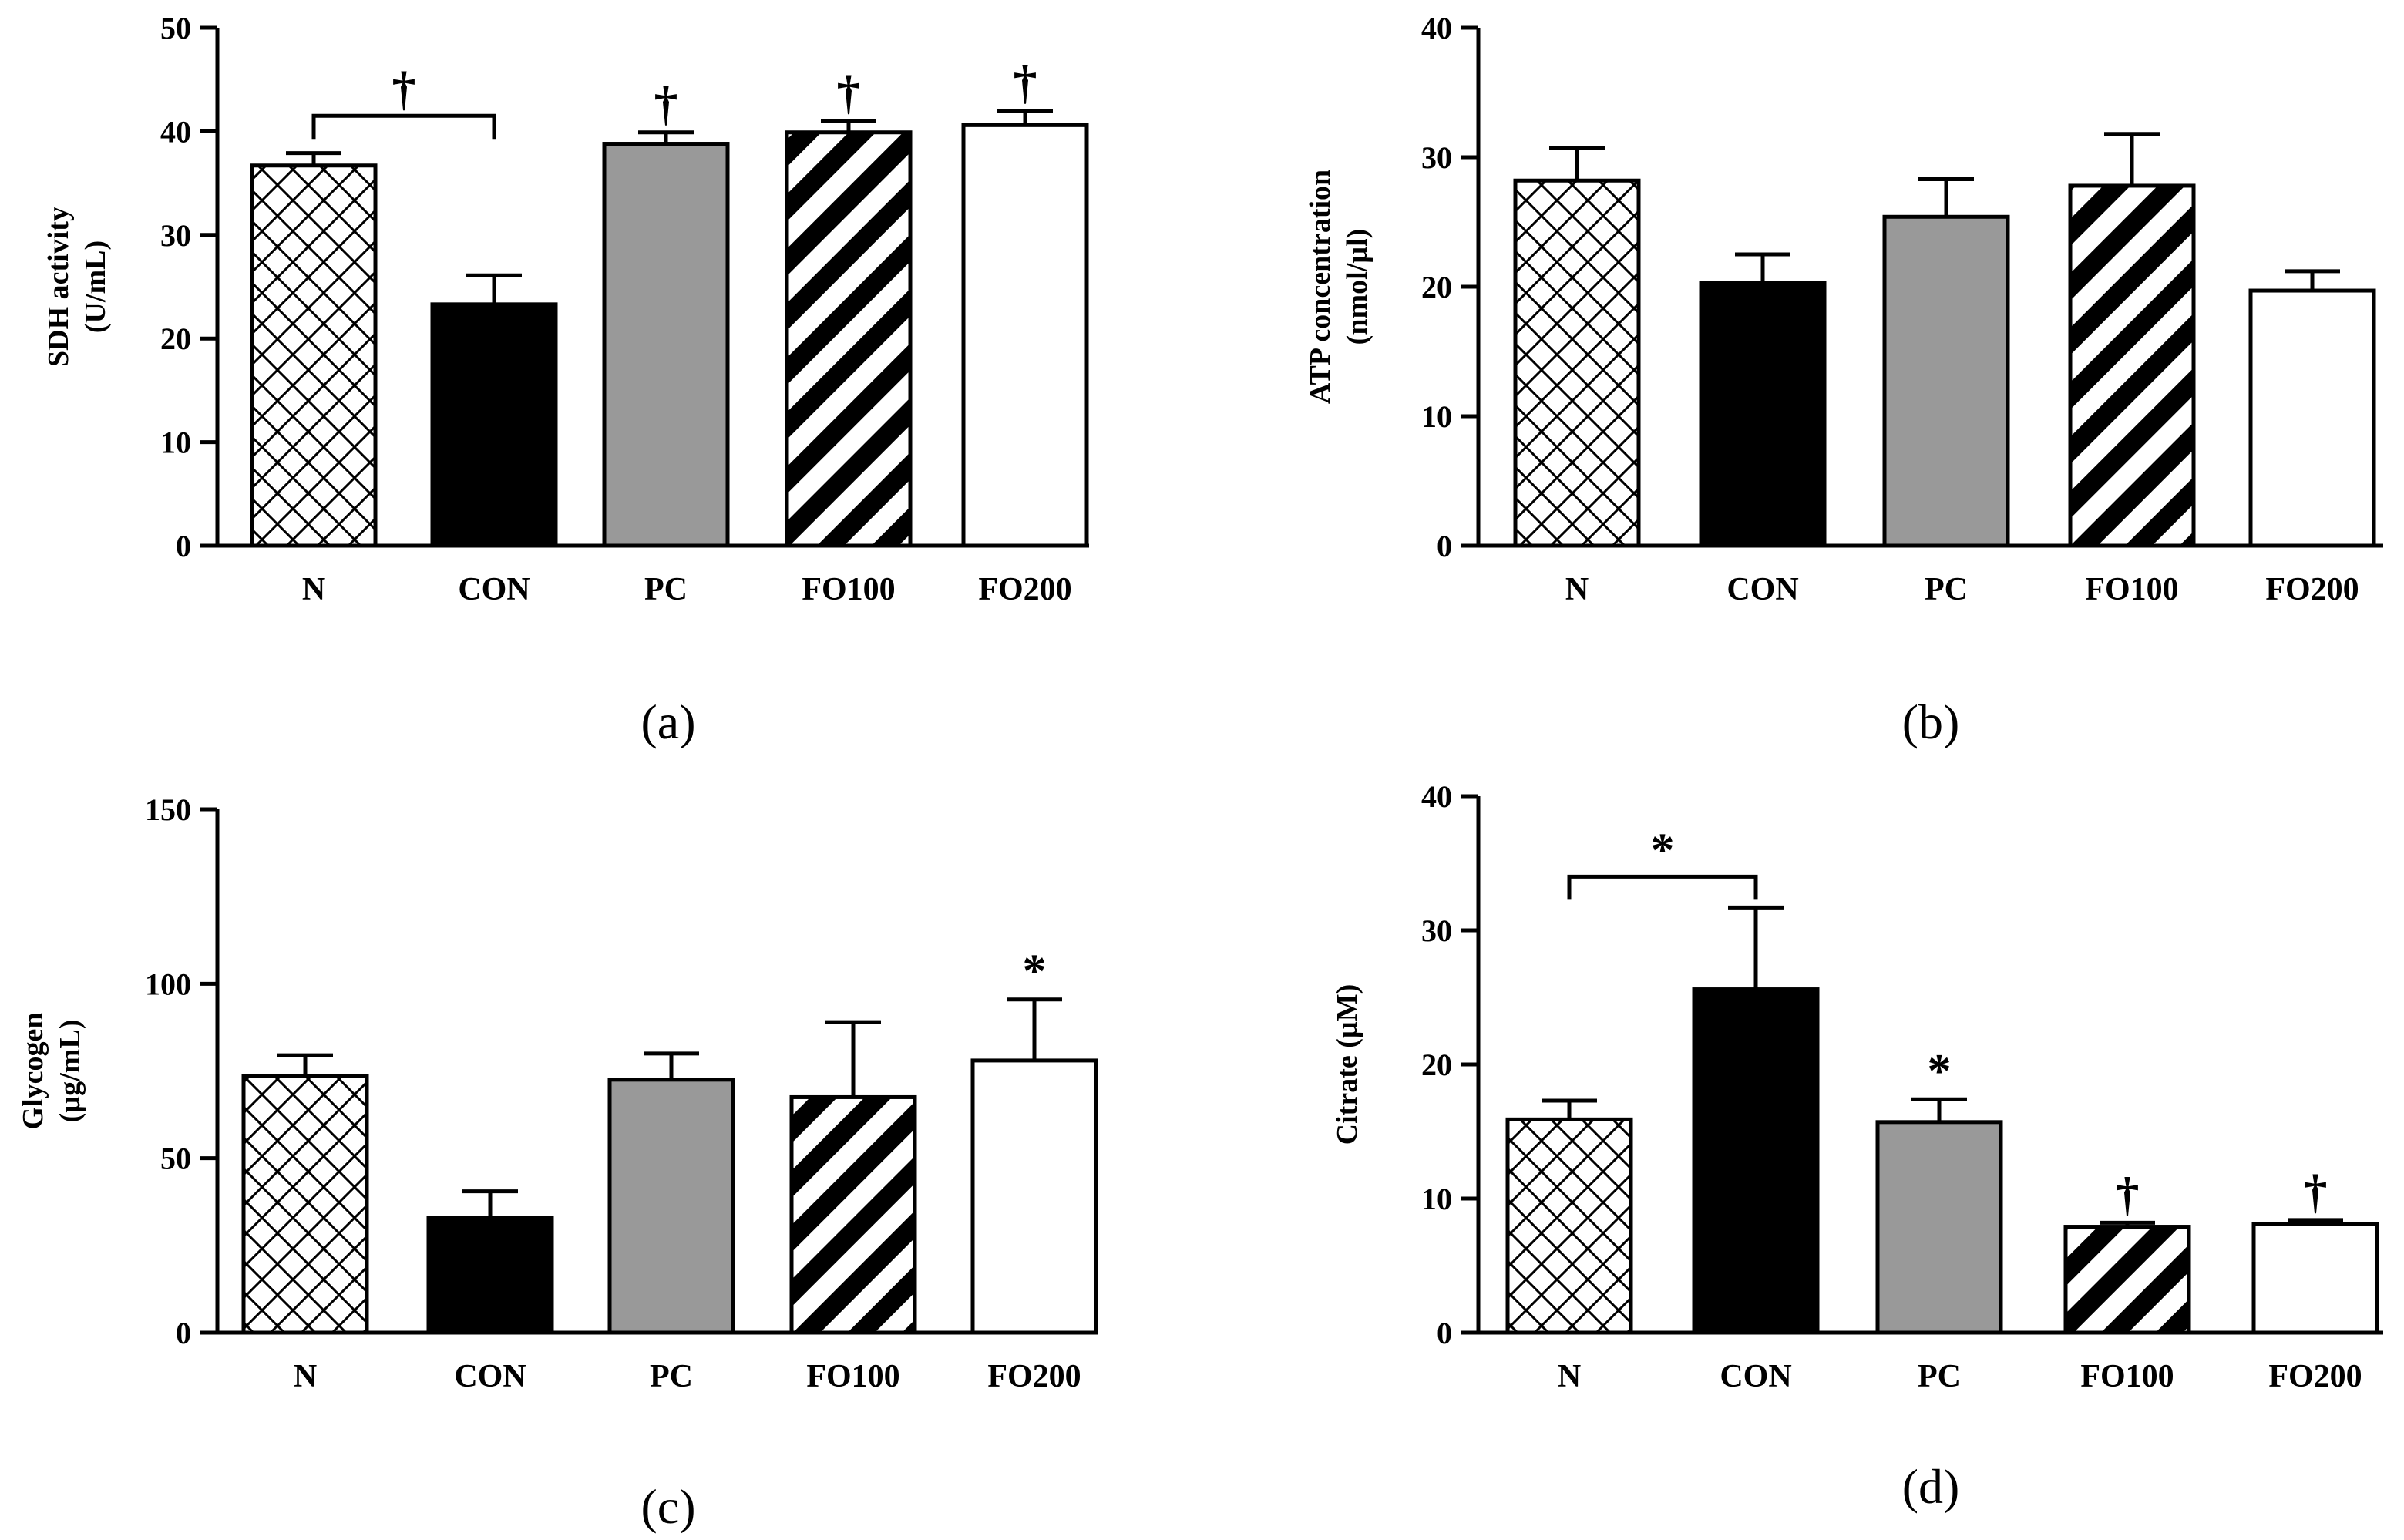 The width and height of the screenshot is (2404, 1540). I want to click on y-axis-label: Citrate (µM), so click(1347, 1064).